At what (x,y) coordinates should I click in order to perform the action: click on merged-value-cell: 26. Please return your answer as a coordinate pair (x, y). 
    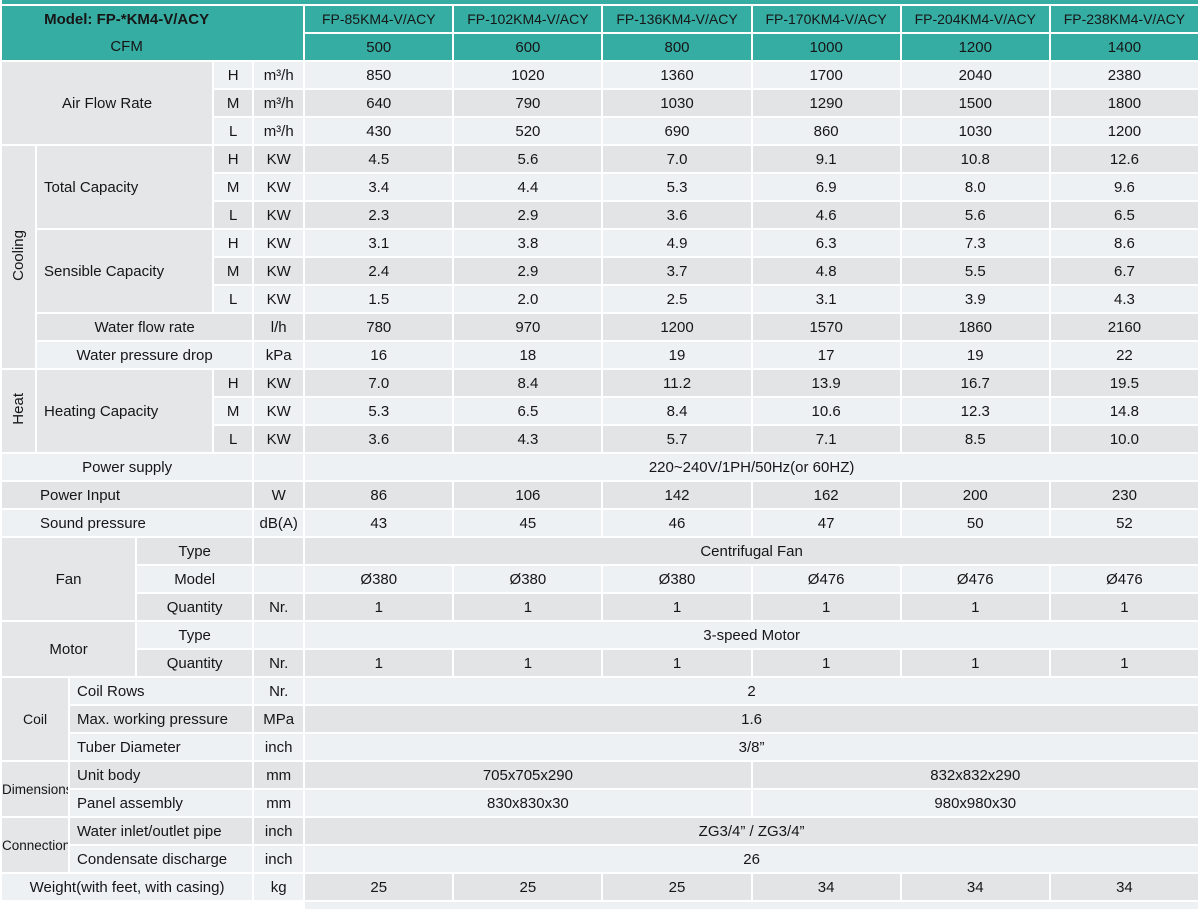
    Looking at the image, I should click on (751, 859).